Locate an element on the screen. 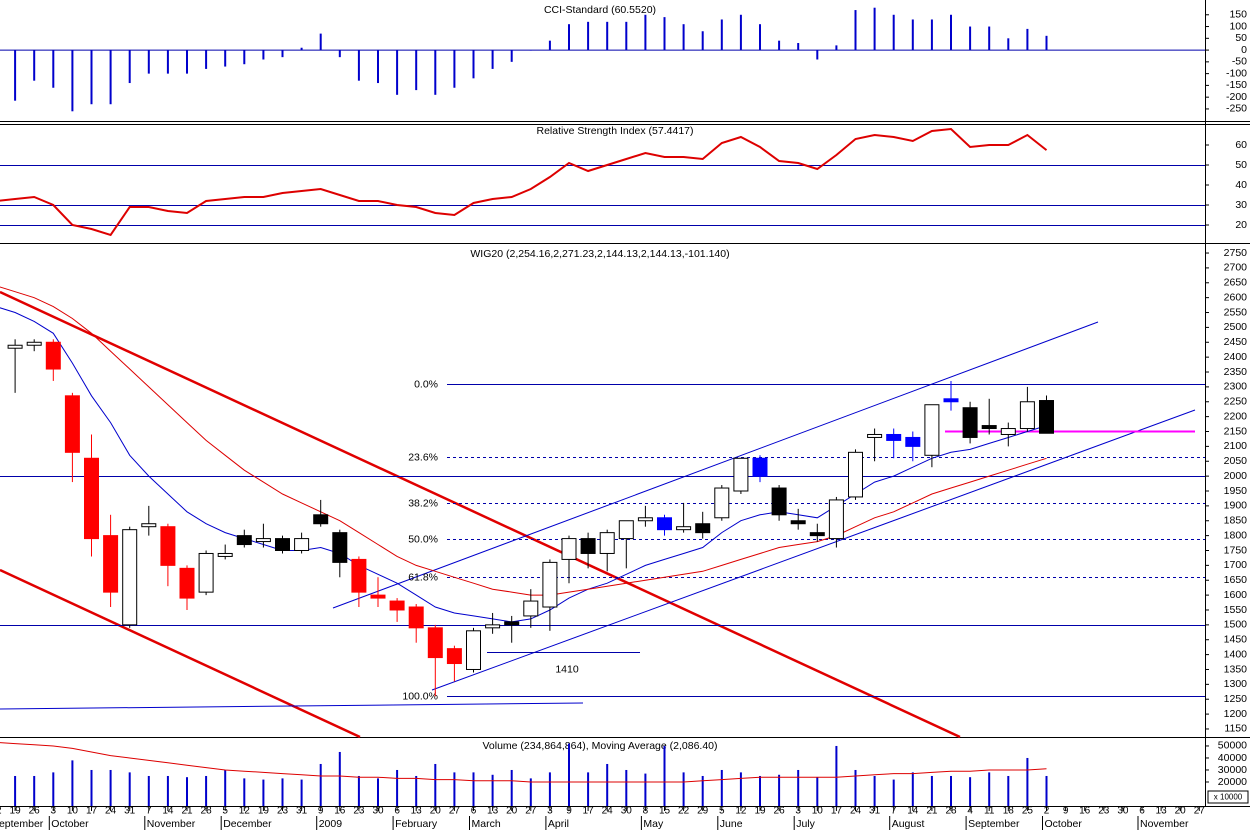 This screenshot has height=830, width=1250. month-label: November is located at coordinates (171, 824).